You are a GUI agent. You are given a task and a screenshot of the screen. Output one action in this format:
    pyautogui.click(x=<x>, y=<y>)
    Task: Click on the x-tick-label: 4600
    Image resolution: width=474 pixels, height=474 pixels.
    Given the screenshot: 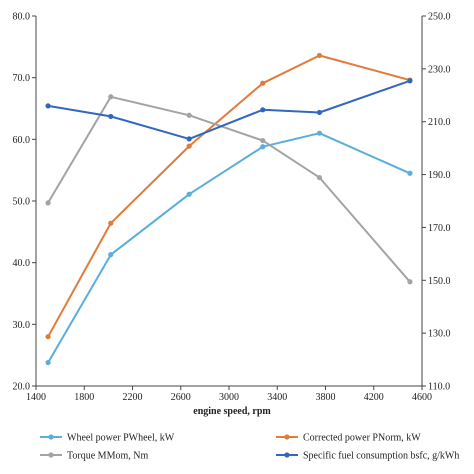 What is the action you would take?
    pyautogui.click(x=422, y=397)
    